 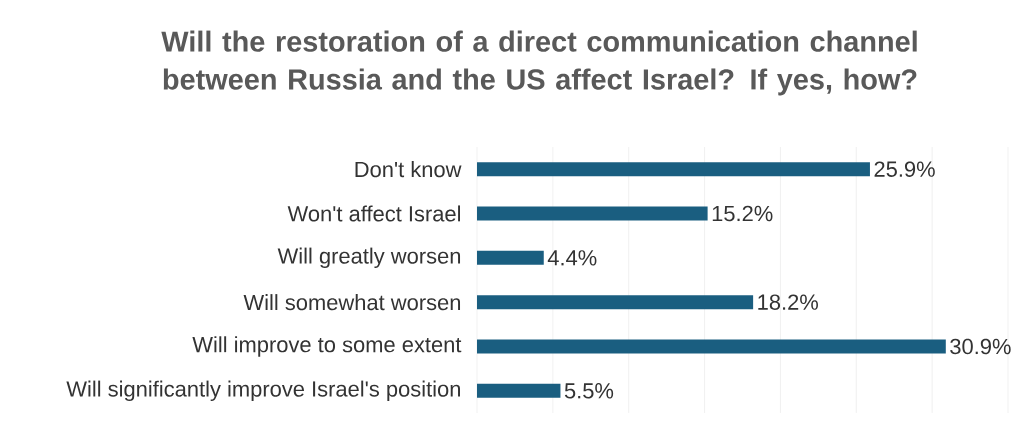 What do you see at coordinates (980, 346) in the screenshot?
I see `data-label: 30.9%` at bounding box center [980, 346].